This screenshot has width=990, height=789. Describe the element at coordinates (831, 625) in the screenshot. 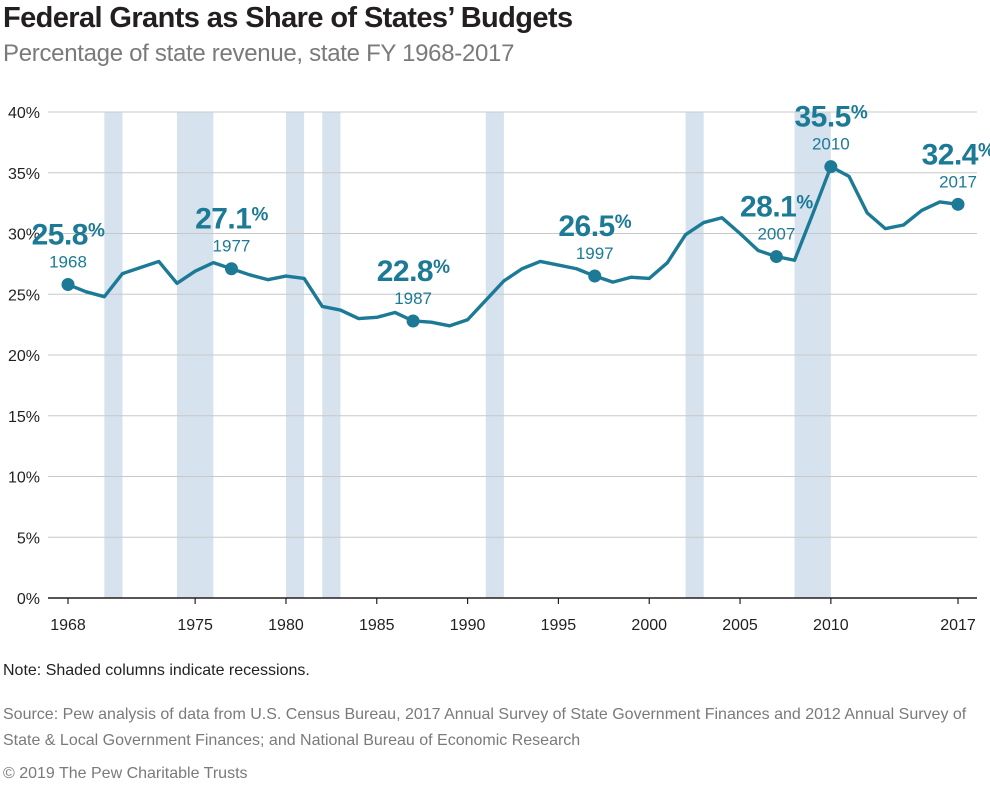

I see `x-tick-label: 2010` at that location.